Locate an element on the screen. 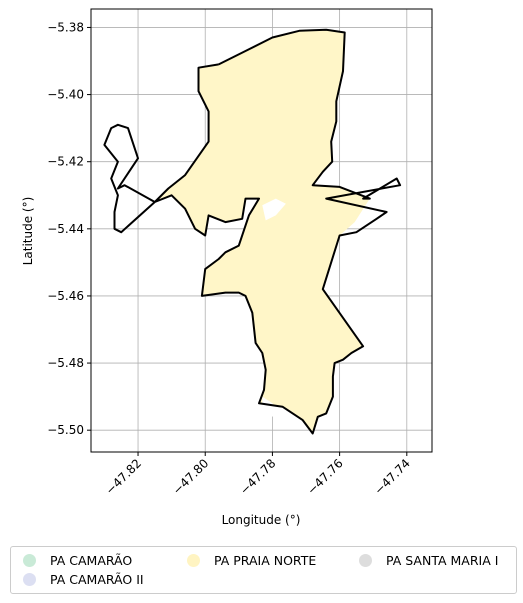  legend-label: PA SANTA MARIA I is located at coordinates (442, 560).